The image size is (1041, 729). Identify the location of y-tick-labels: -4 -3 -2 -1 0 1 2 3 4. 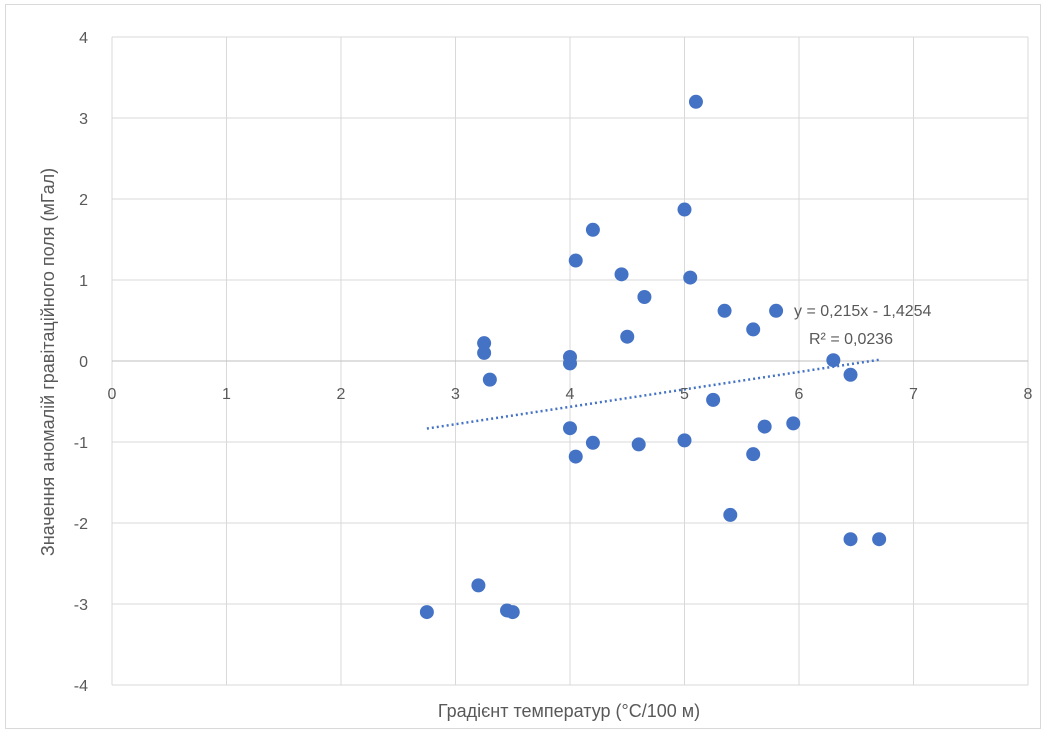
(81, 362).